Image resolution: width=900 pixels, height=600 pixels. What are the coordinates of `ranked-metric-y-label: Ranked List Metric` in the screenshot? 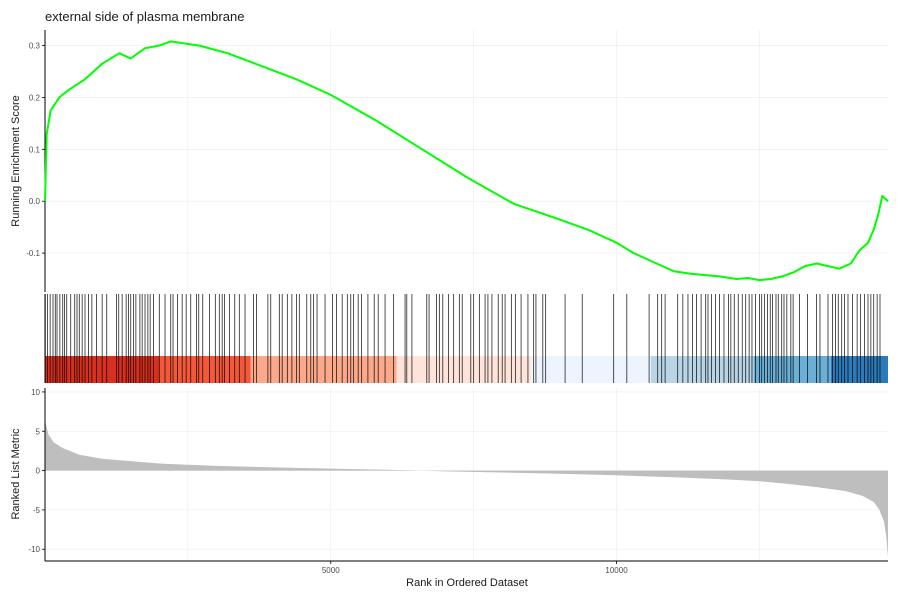 It's located at (16, 474).